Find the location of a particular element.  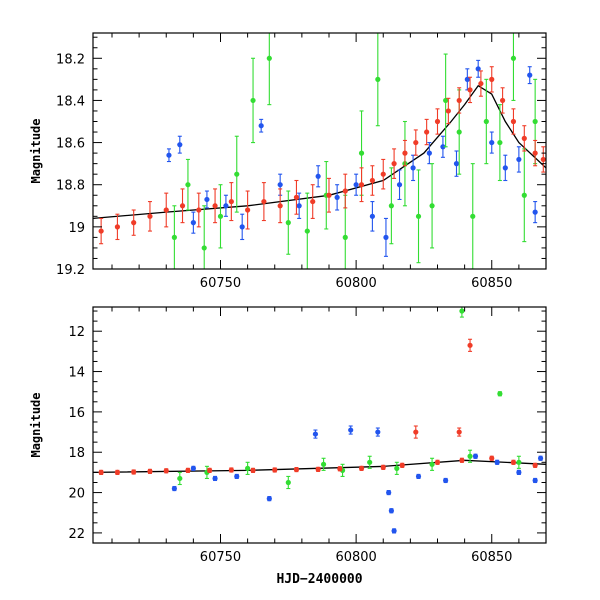

y-tick-label: 18.4 is located at coordinates (70, 101).